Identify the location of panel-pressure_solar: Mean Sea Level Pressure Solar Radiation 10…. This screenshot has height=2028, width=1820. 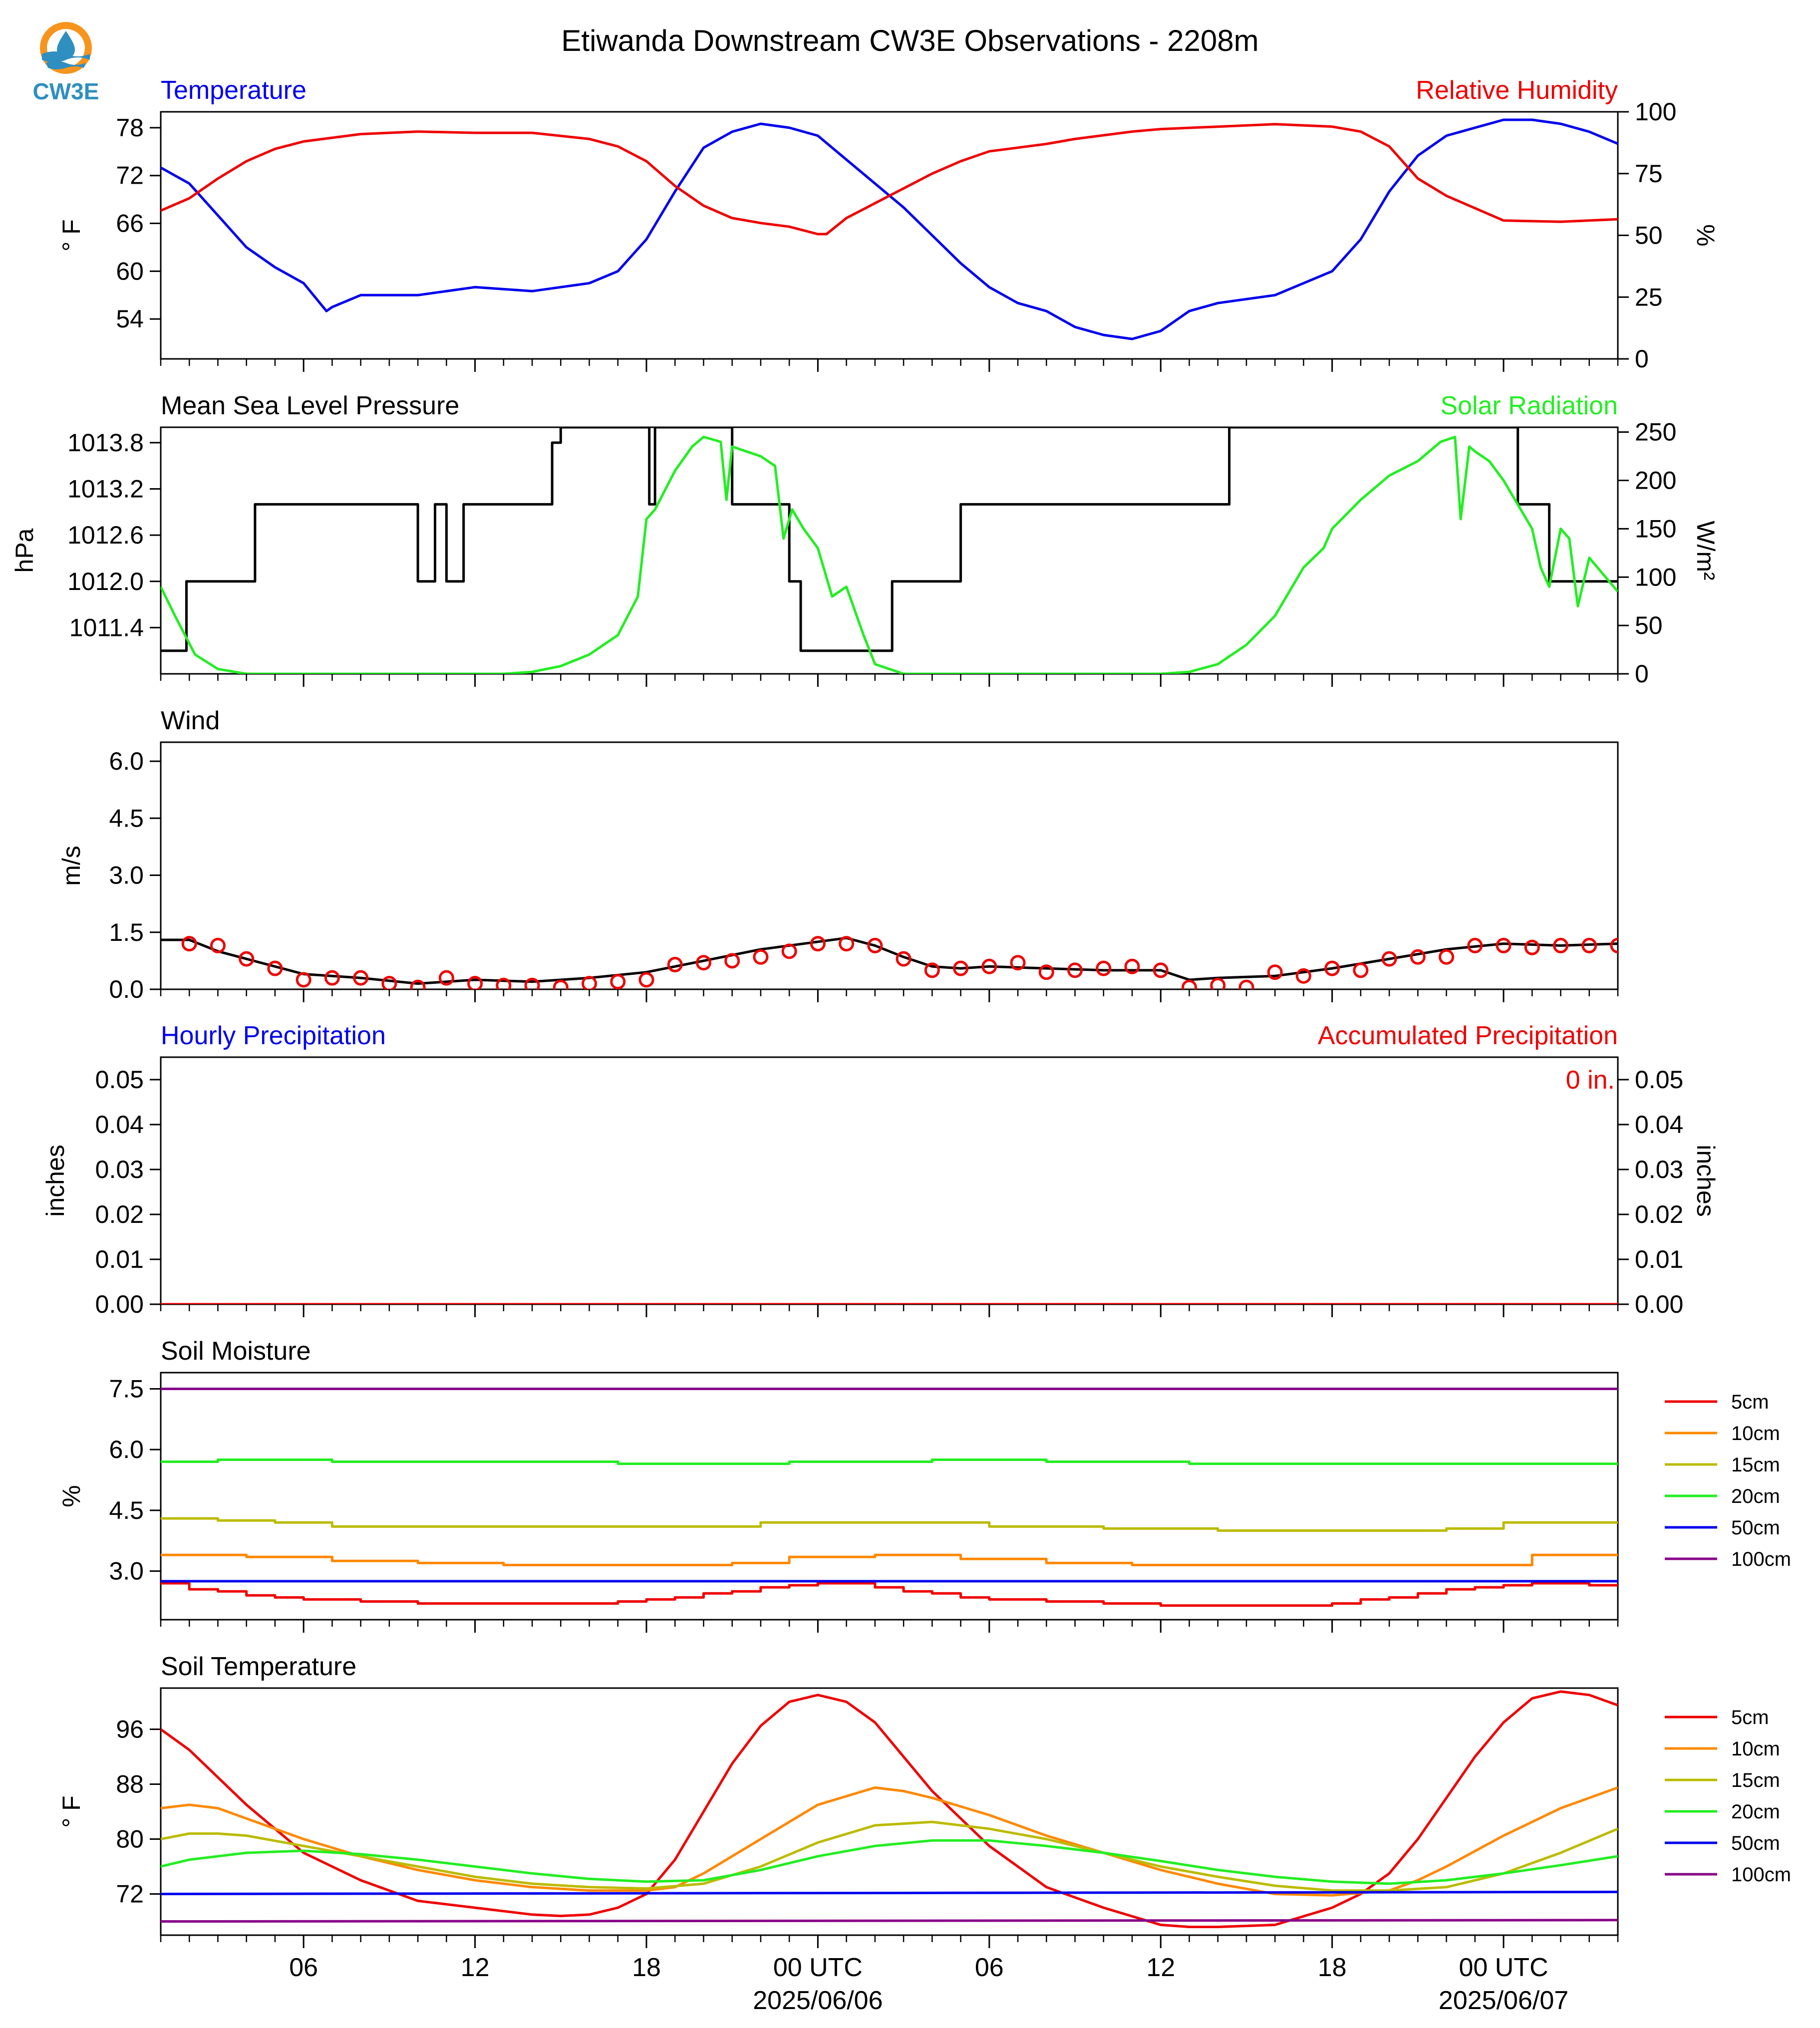
(865, 539).